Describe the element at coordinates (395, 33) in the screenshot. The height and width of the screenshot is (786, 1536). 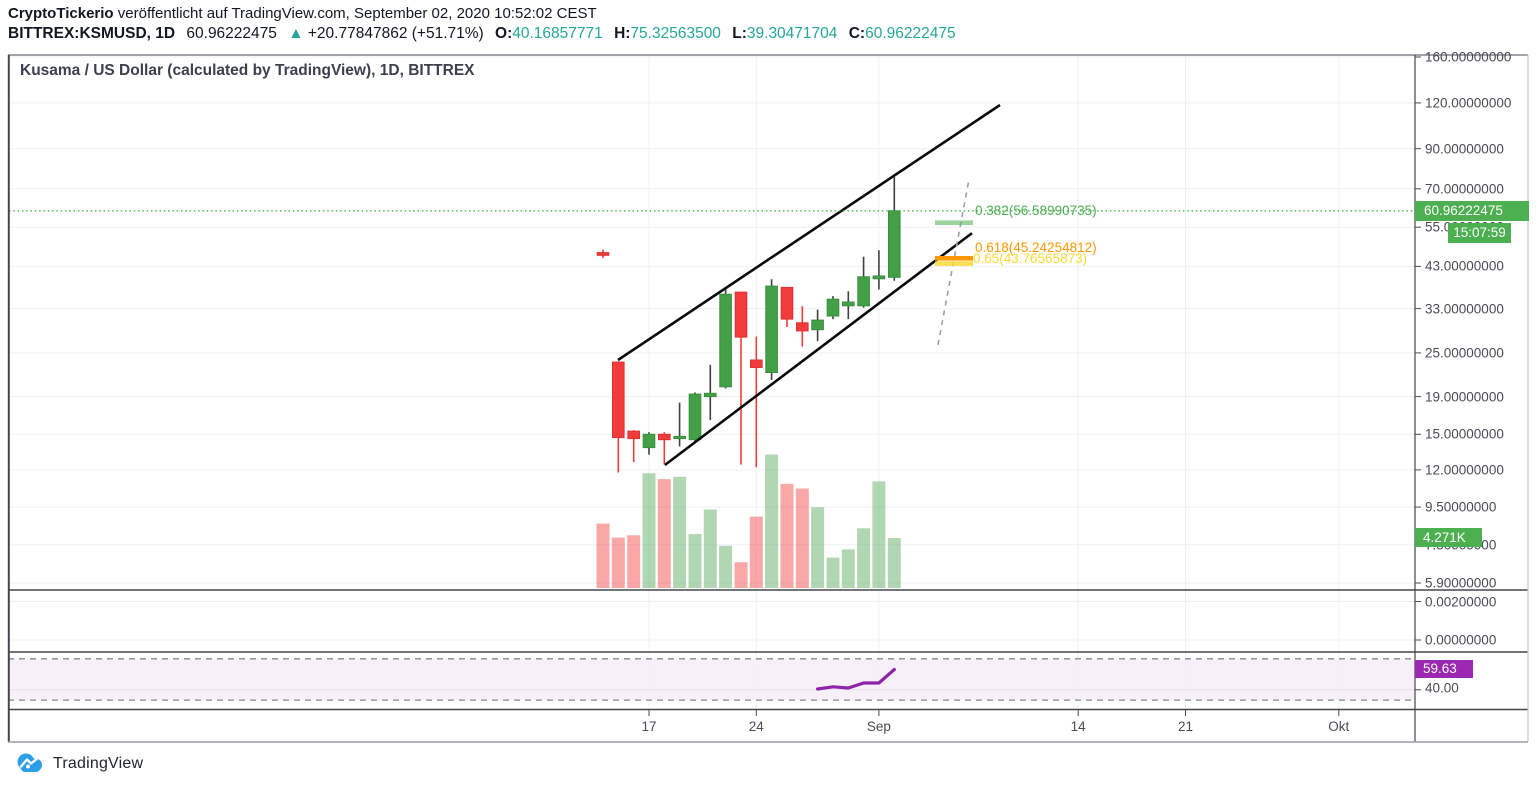
I see `change-text: +20.77847862 (+51.71%)` at that location.